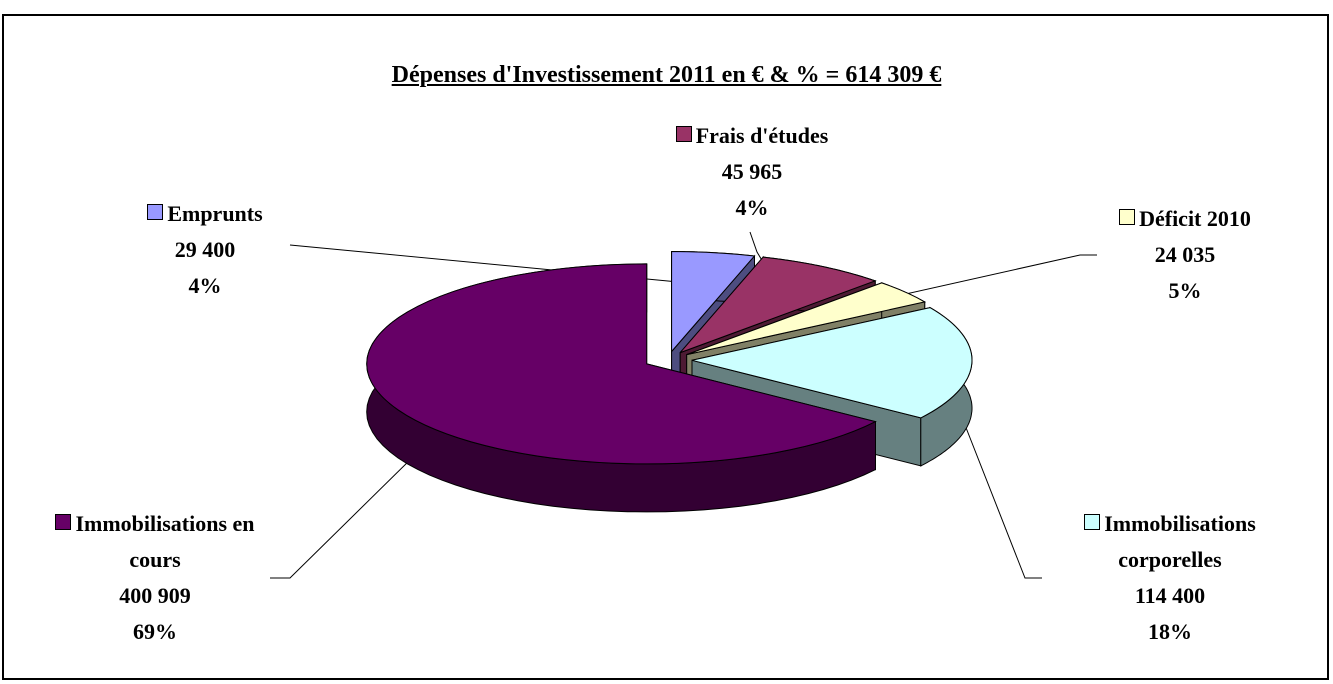 The height and width of the screenshot is (684, 1333). I want to click on value-label: 114 400, so click(1170, 595).